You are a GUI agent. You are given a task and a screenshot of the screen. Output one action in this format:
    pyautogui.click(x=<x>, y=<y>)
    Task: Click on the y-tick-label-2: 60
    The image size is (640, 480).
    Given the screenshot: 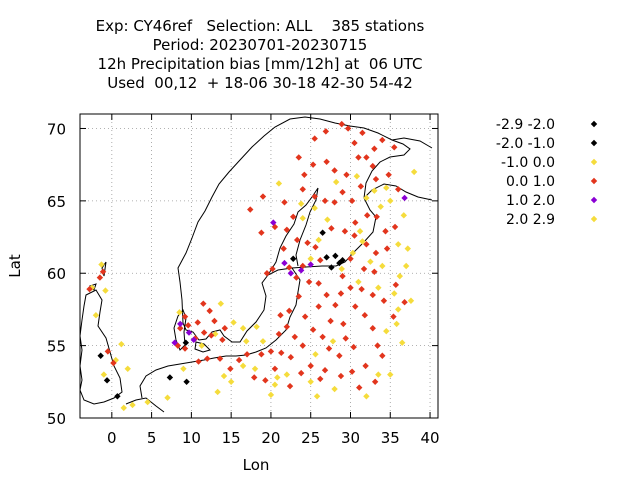 What is the action you would take?
    pyautogui.click(x=56, y=274)
    